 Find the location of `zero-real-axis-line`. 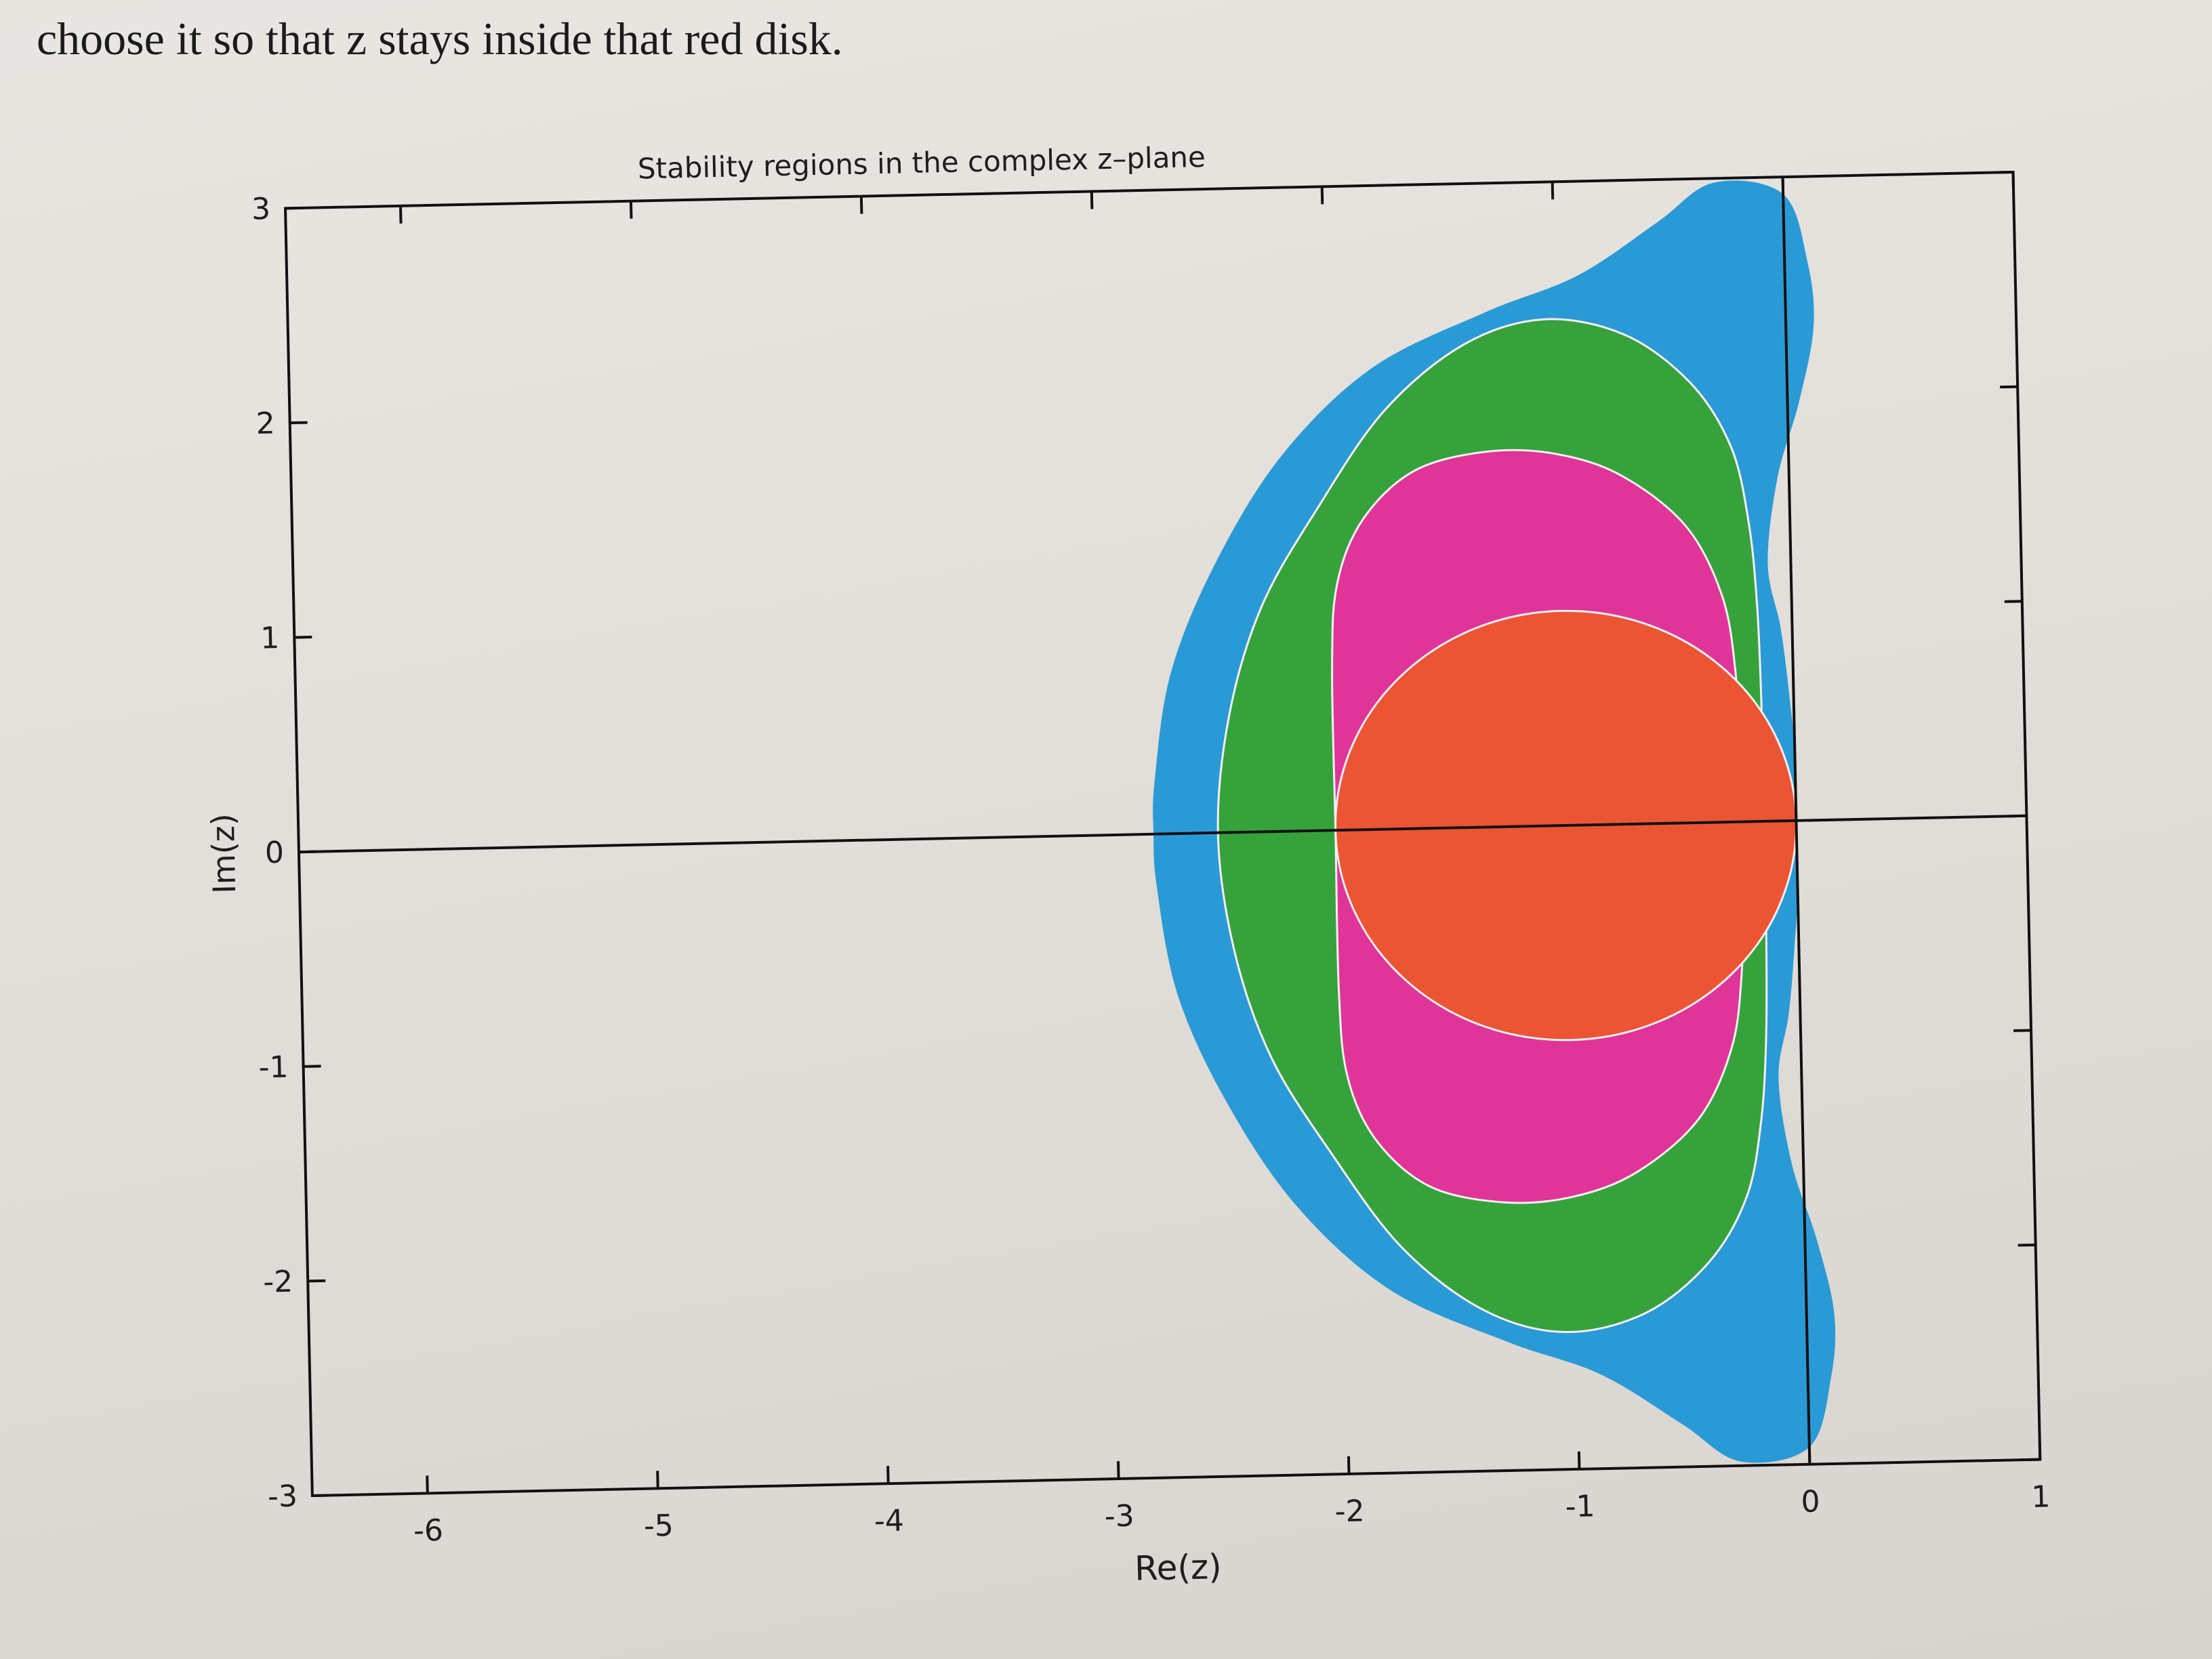

zero-real-axis-line is located at coordinates (1162, 834).